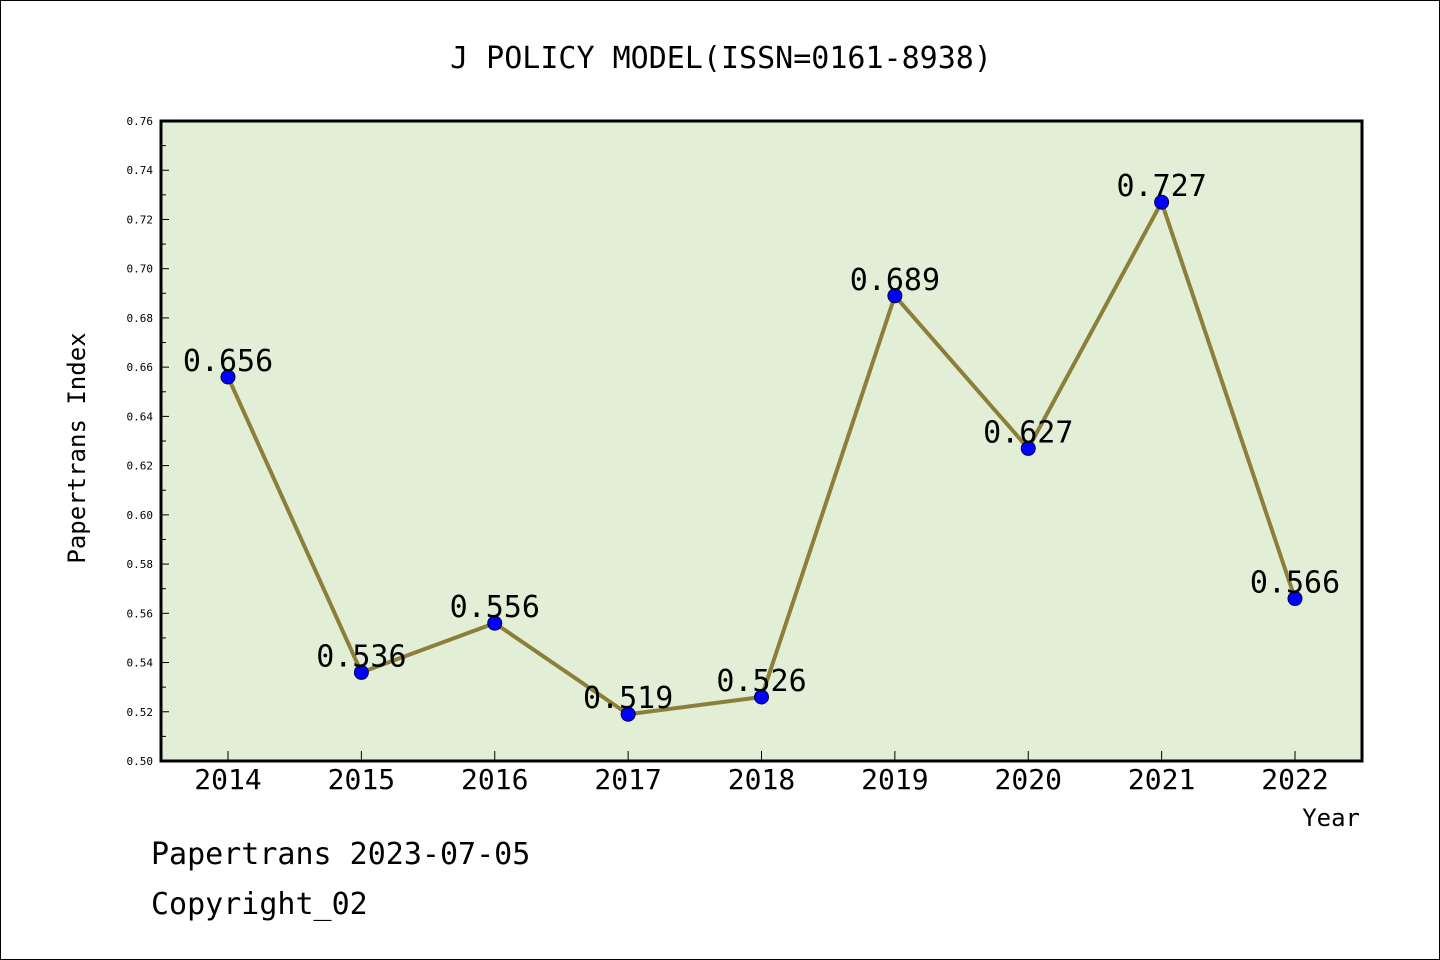 This screenshot has height=960, width=1440. What do you see at coordinates (495, 607) in the screenshot?
I see `data-label: 0.556` at bounding box center [495, 607].